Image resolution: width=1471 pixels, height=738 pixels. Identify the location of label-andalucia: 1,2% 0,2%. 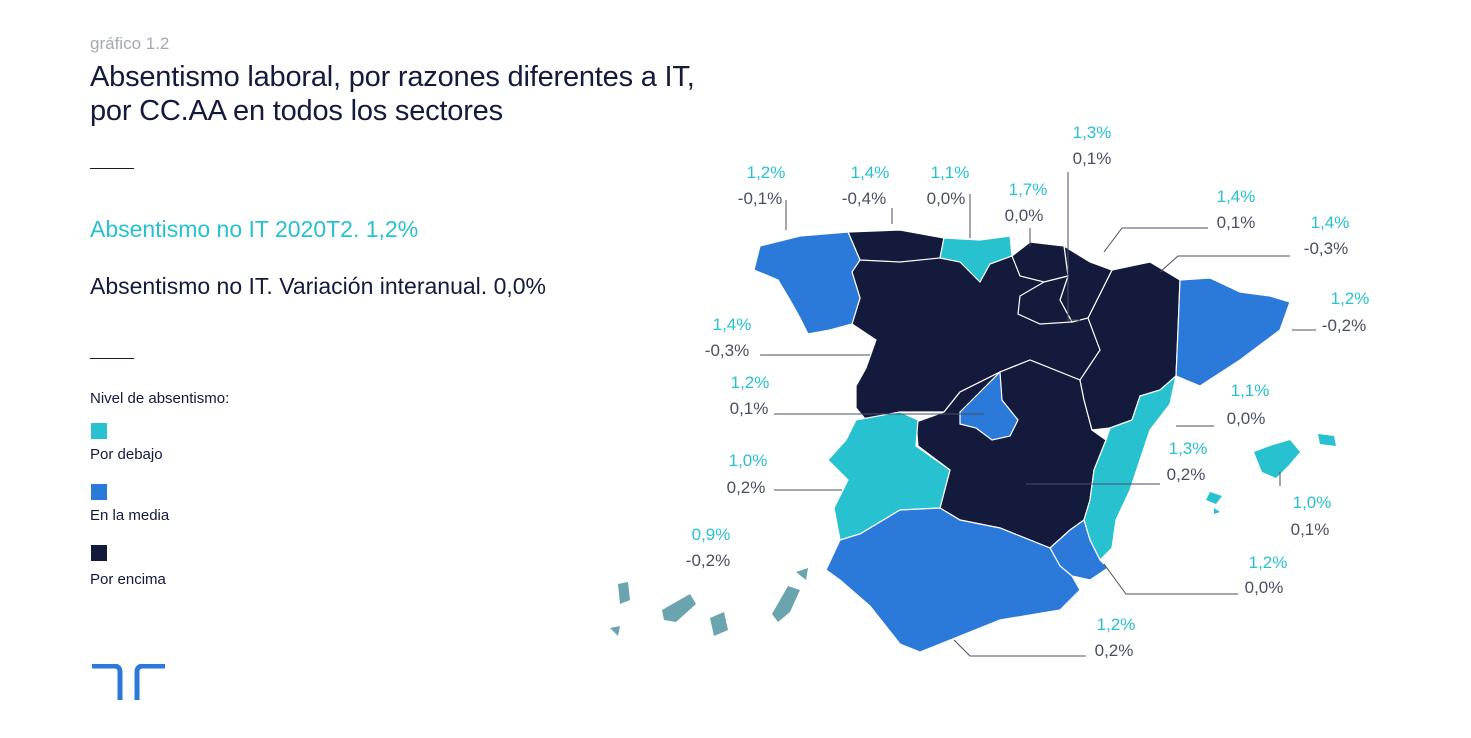
(1115, 637).